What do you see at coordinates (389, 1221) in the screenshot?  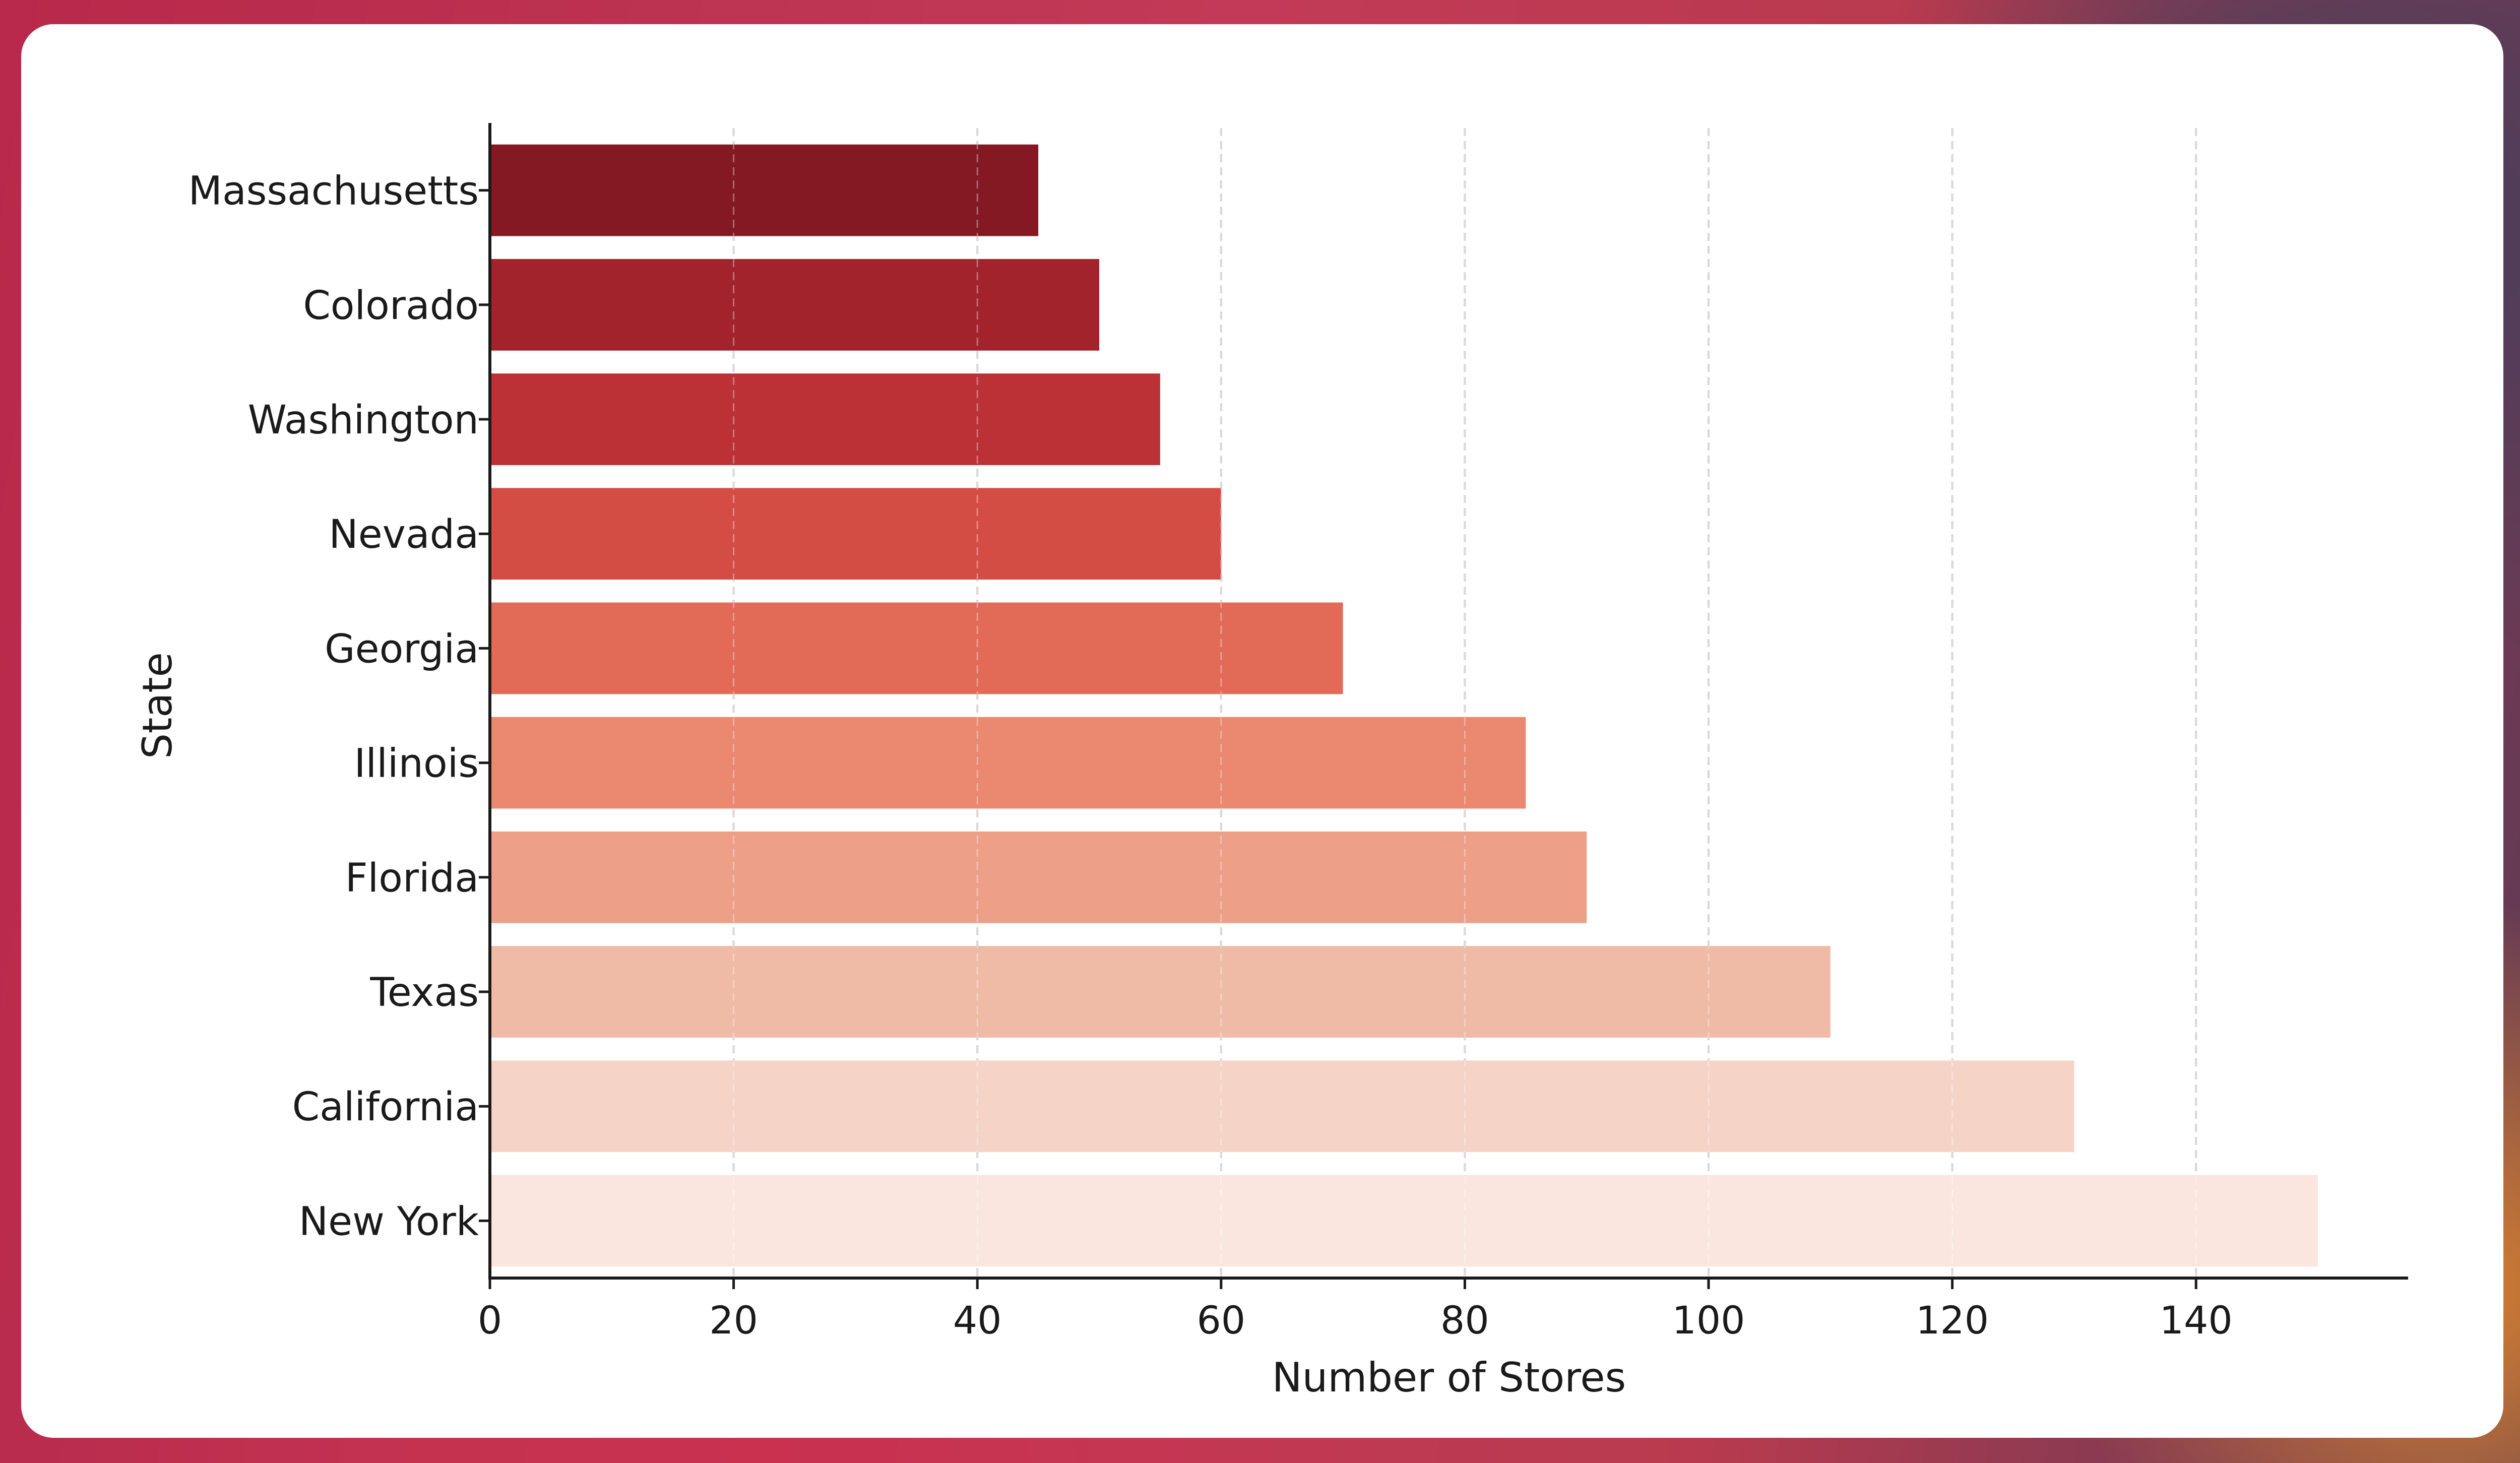 I see `y-tick-label: New York` at bounding box center [389, 1221].